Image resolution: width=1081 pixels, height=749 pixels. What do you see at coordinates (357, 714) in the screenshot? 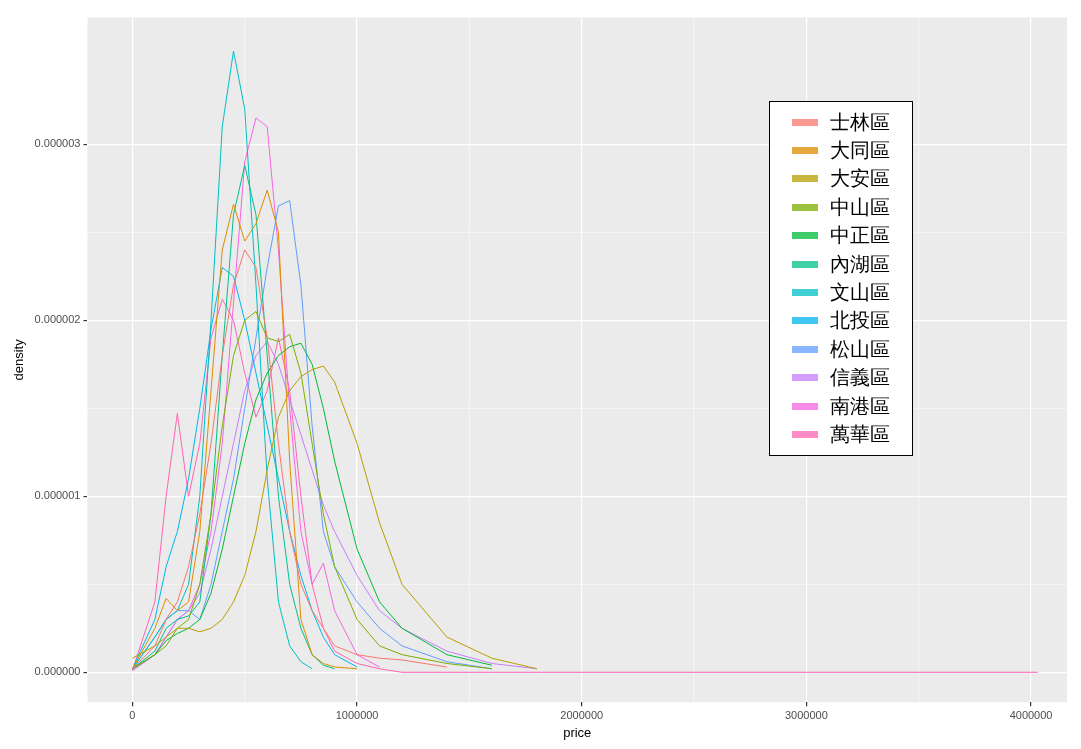
I see `x-tick-label: 1000000` at bounding box center [357, 714].